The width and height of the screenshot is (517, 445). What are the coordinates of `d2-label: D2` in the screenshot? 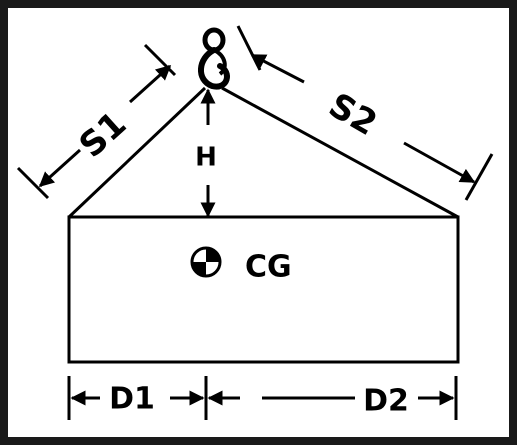 It's located at (386, 401).